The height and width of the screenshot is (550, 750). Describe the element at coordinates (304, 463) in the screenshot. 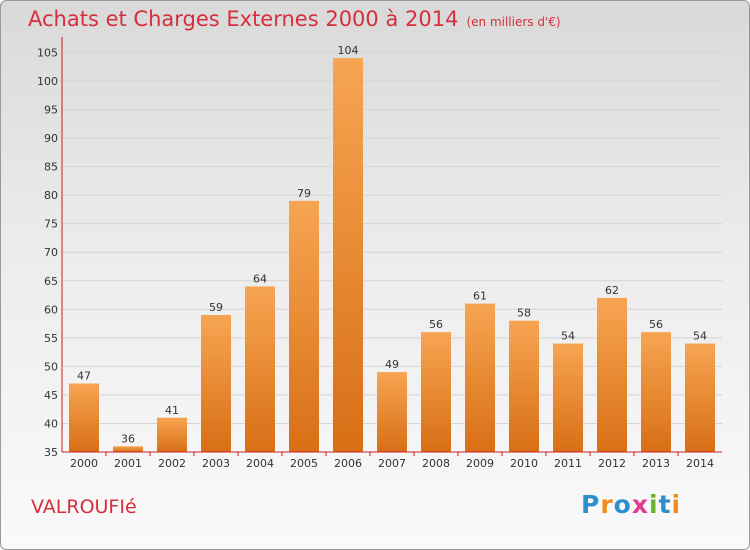

I see `x-tick-label: 2005` at that location.